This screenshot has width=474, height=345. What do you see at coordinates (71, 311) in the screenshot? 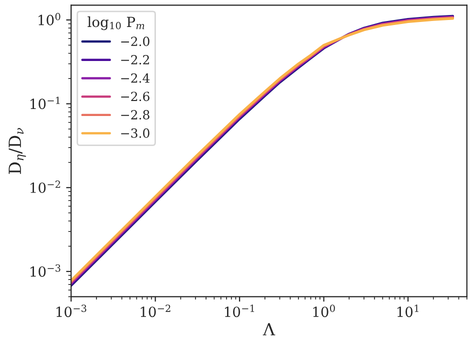
I see `x-tick-label: 10$^{−3}$` at bounding box center [71, 311].